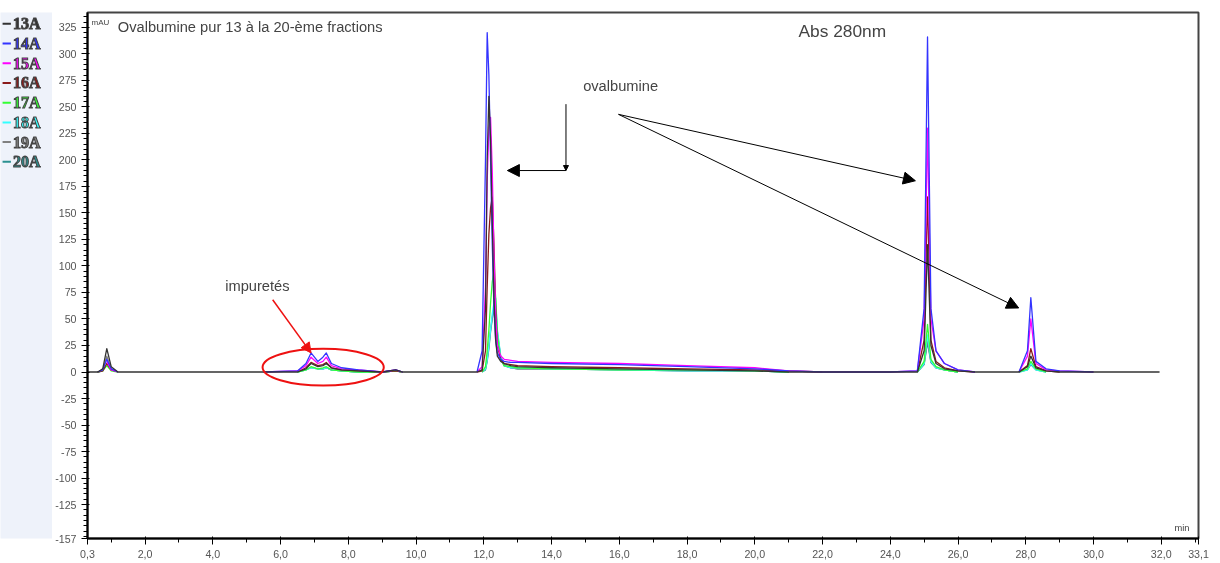 The height and width of the screenshot is (563, 1220). I want to click on legend-label: 14A, so click(26, 43).